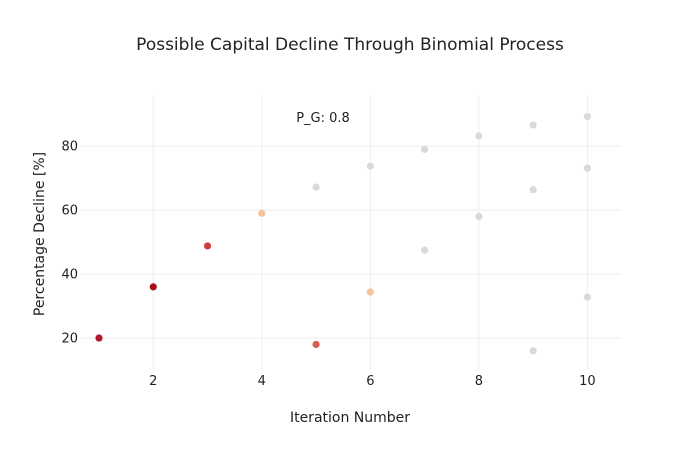  I want to click on y-tick-label: 40, so click(69, 275).